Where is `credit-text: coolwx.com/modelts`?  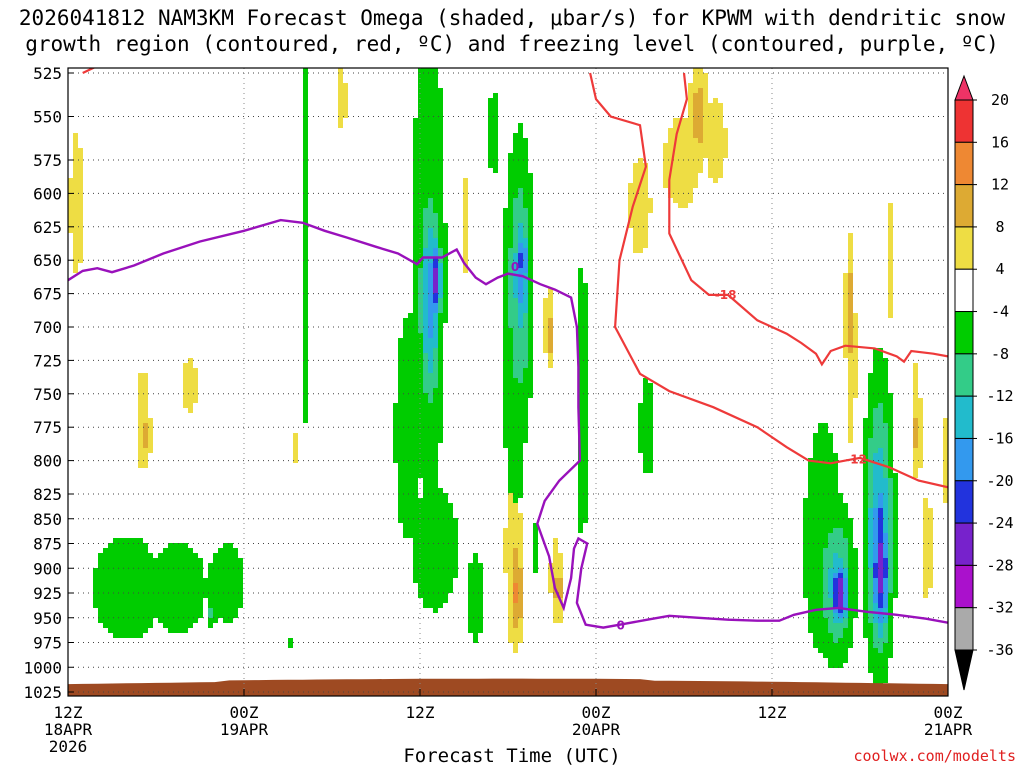 credit-text: coolwx.com/modelts is located at coordinates (934, 756).